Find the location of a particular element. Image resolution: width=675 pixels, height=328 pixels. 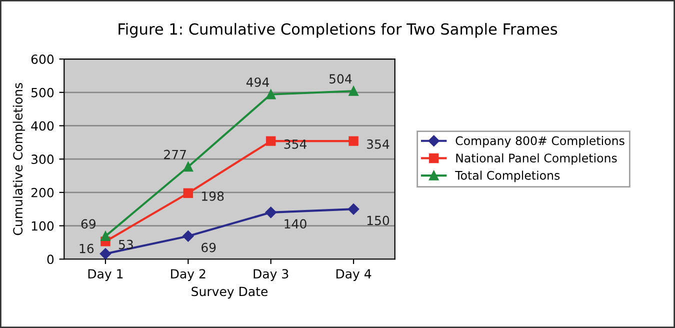

x-tick-label: Day 4 is located at coordinates (354, 275).